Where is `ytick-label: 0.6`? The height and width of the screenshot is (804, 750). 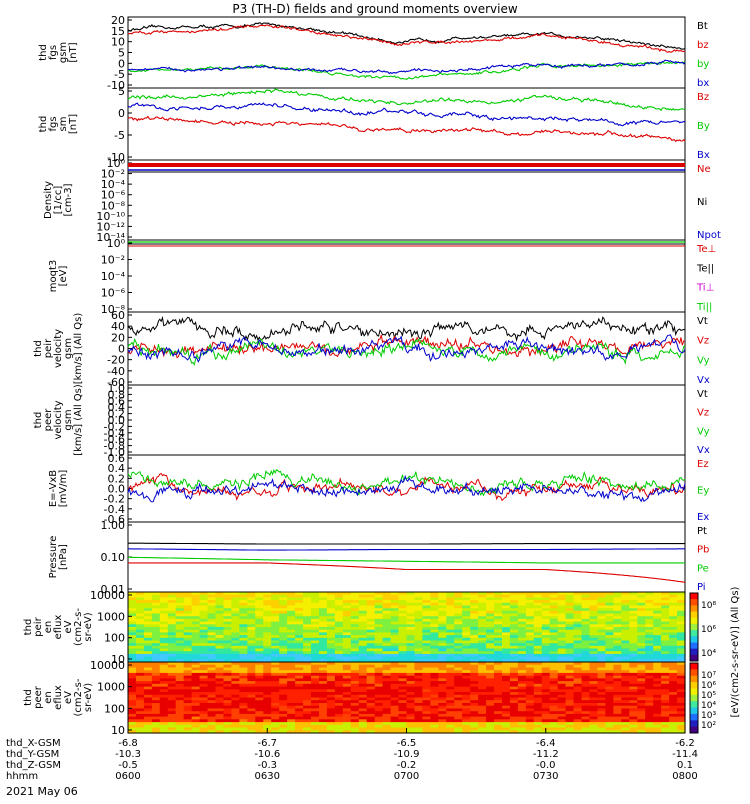 ytick-label: 0.6 is located at coordinates (117, 401).